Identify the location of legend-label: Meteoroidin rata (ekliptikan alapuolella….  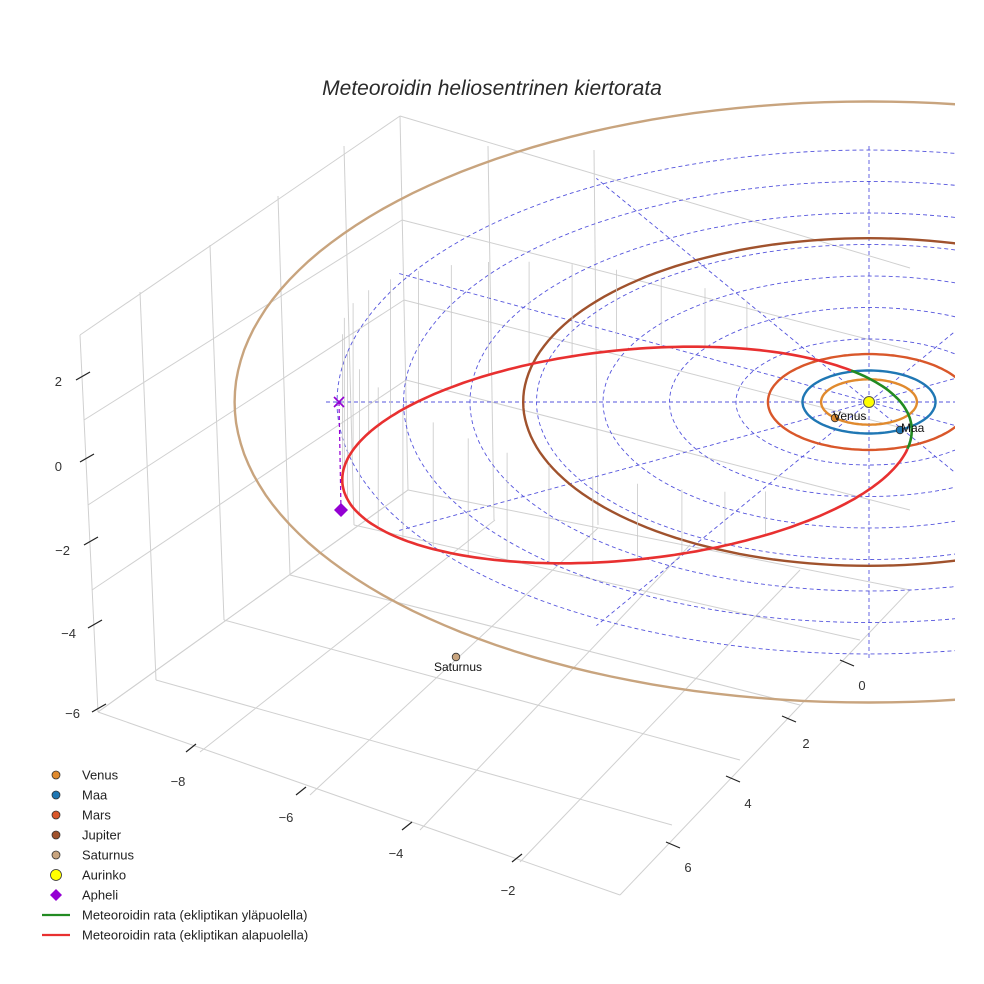
(195, 935).